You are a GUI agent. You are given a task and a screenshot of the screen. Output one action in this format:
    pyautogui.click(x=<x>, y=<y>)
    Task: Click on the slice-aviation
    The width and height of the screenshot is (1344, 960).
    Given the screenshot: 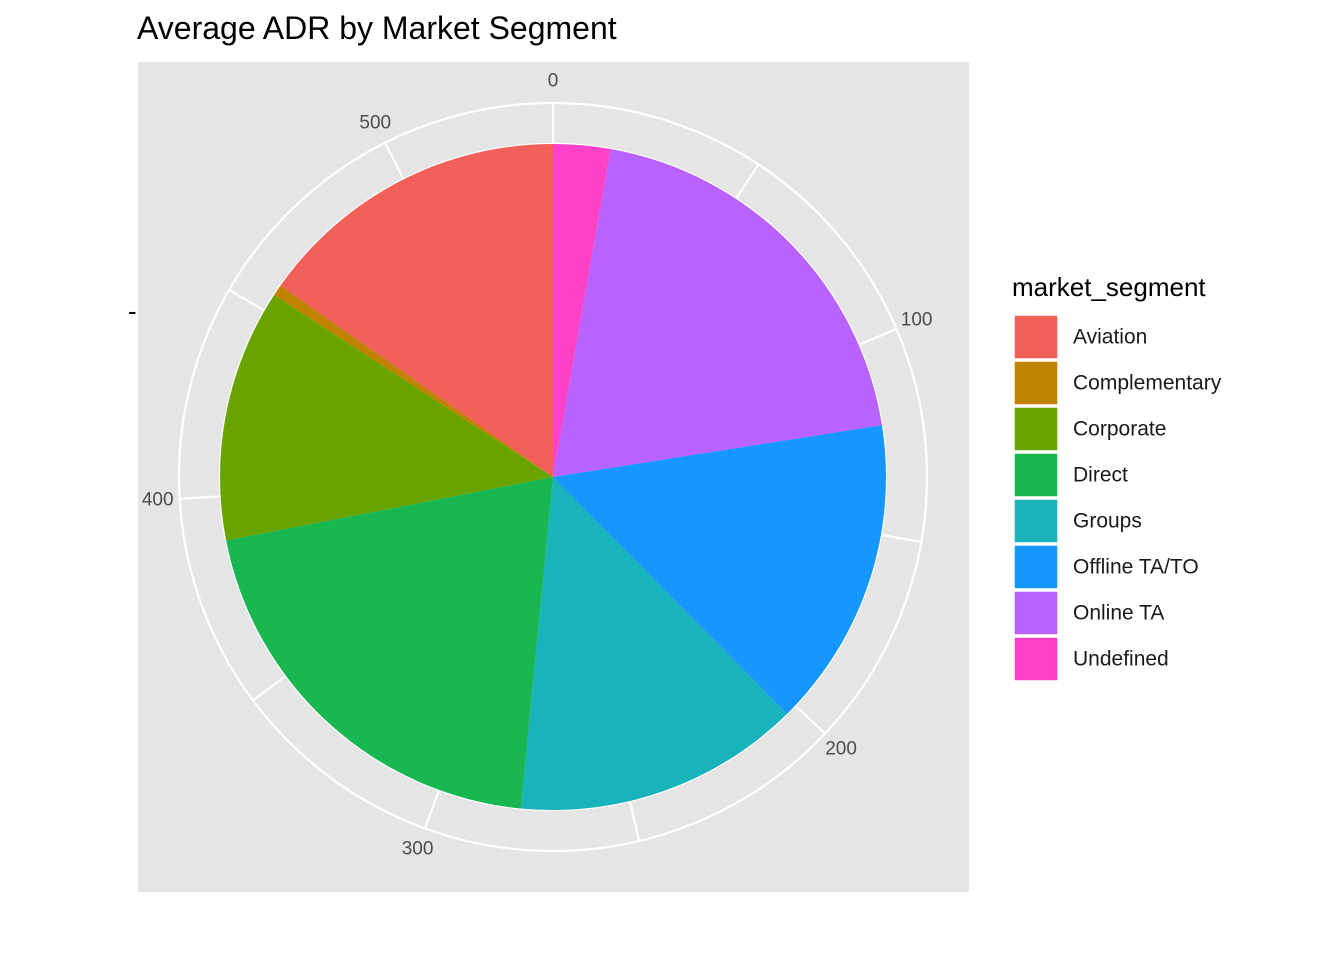 What is the action you would take?
    pyautogui.click(x=416, y=310)
    